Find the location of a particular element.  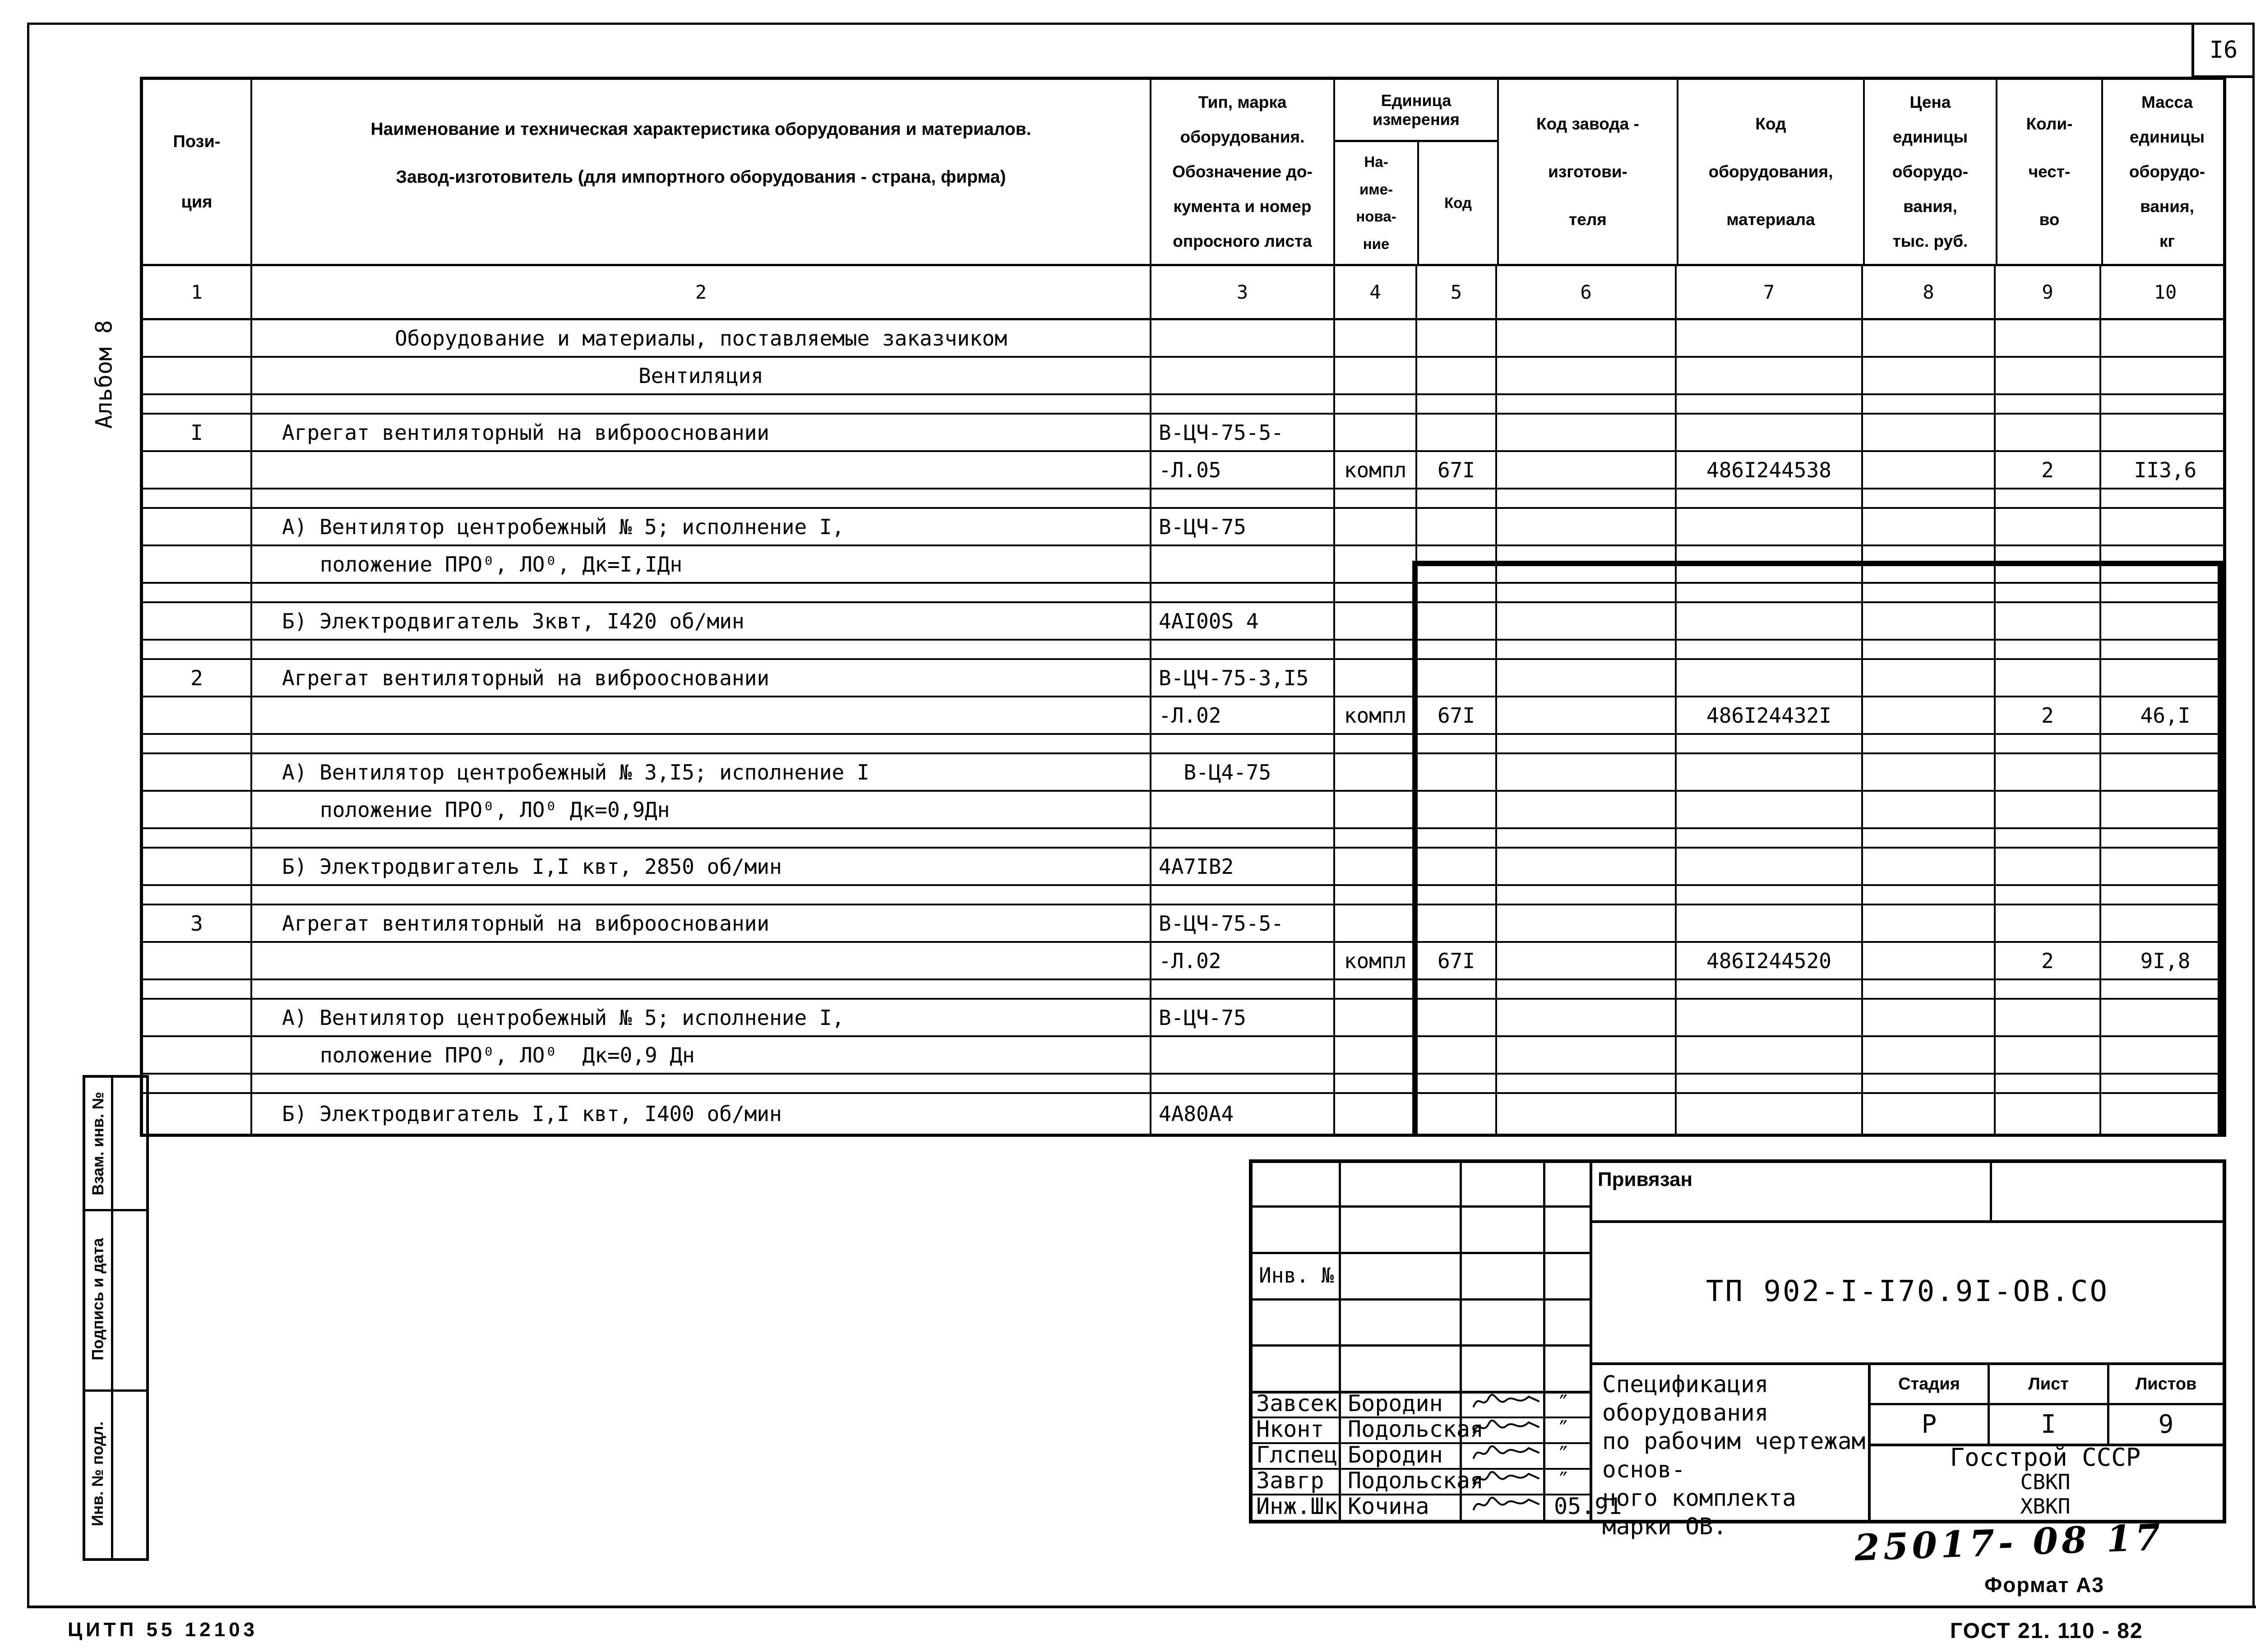

signature-row: Нконт Подольская ″ is located at coordinates (1422, 1429).